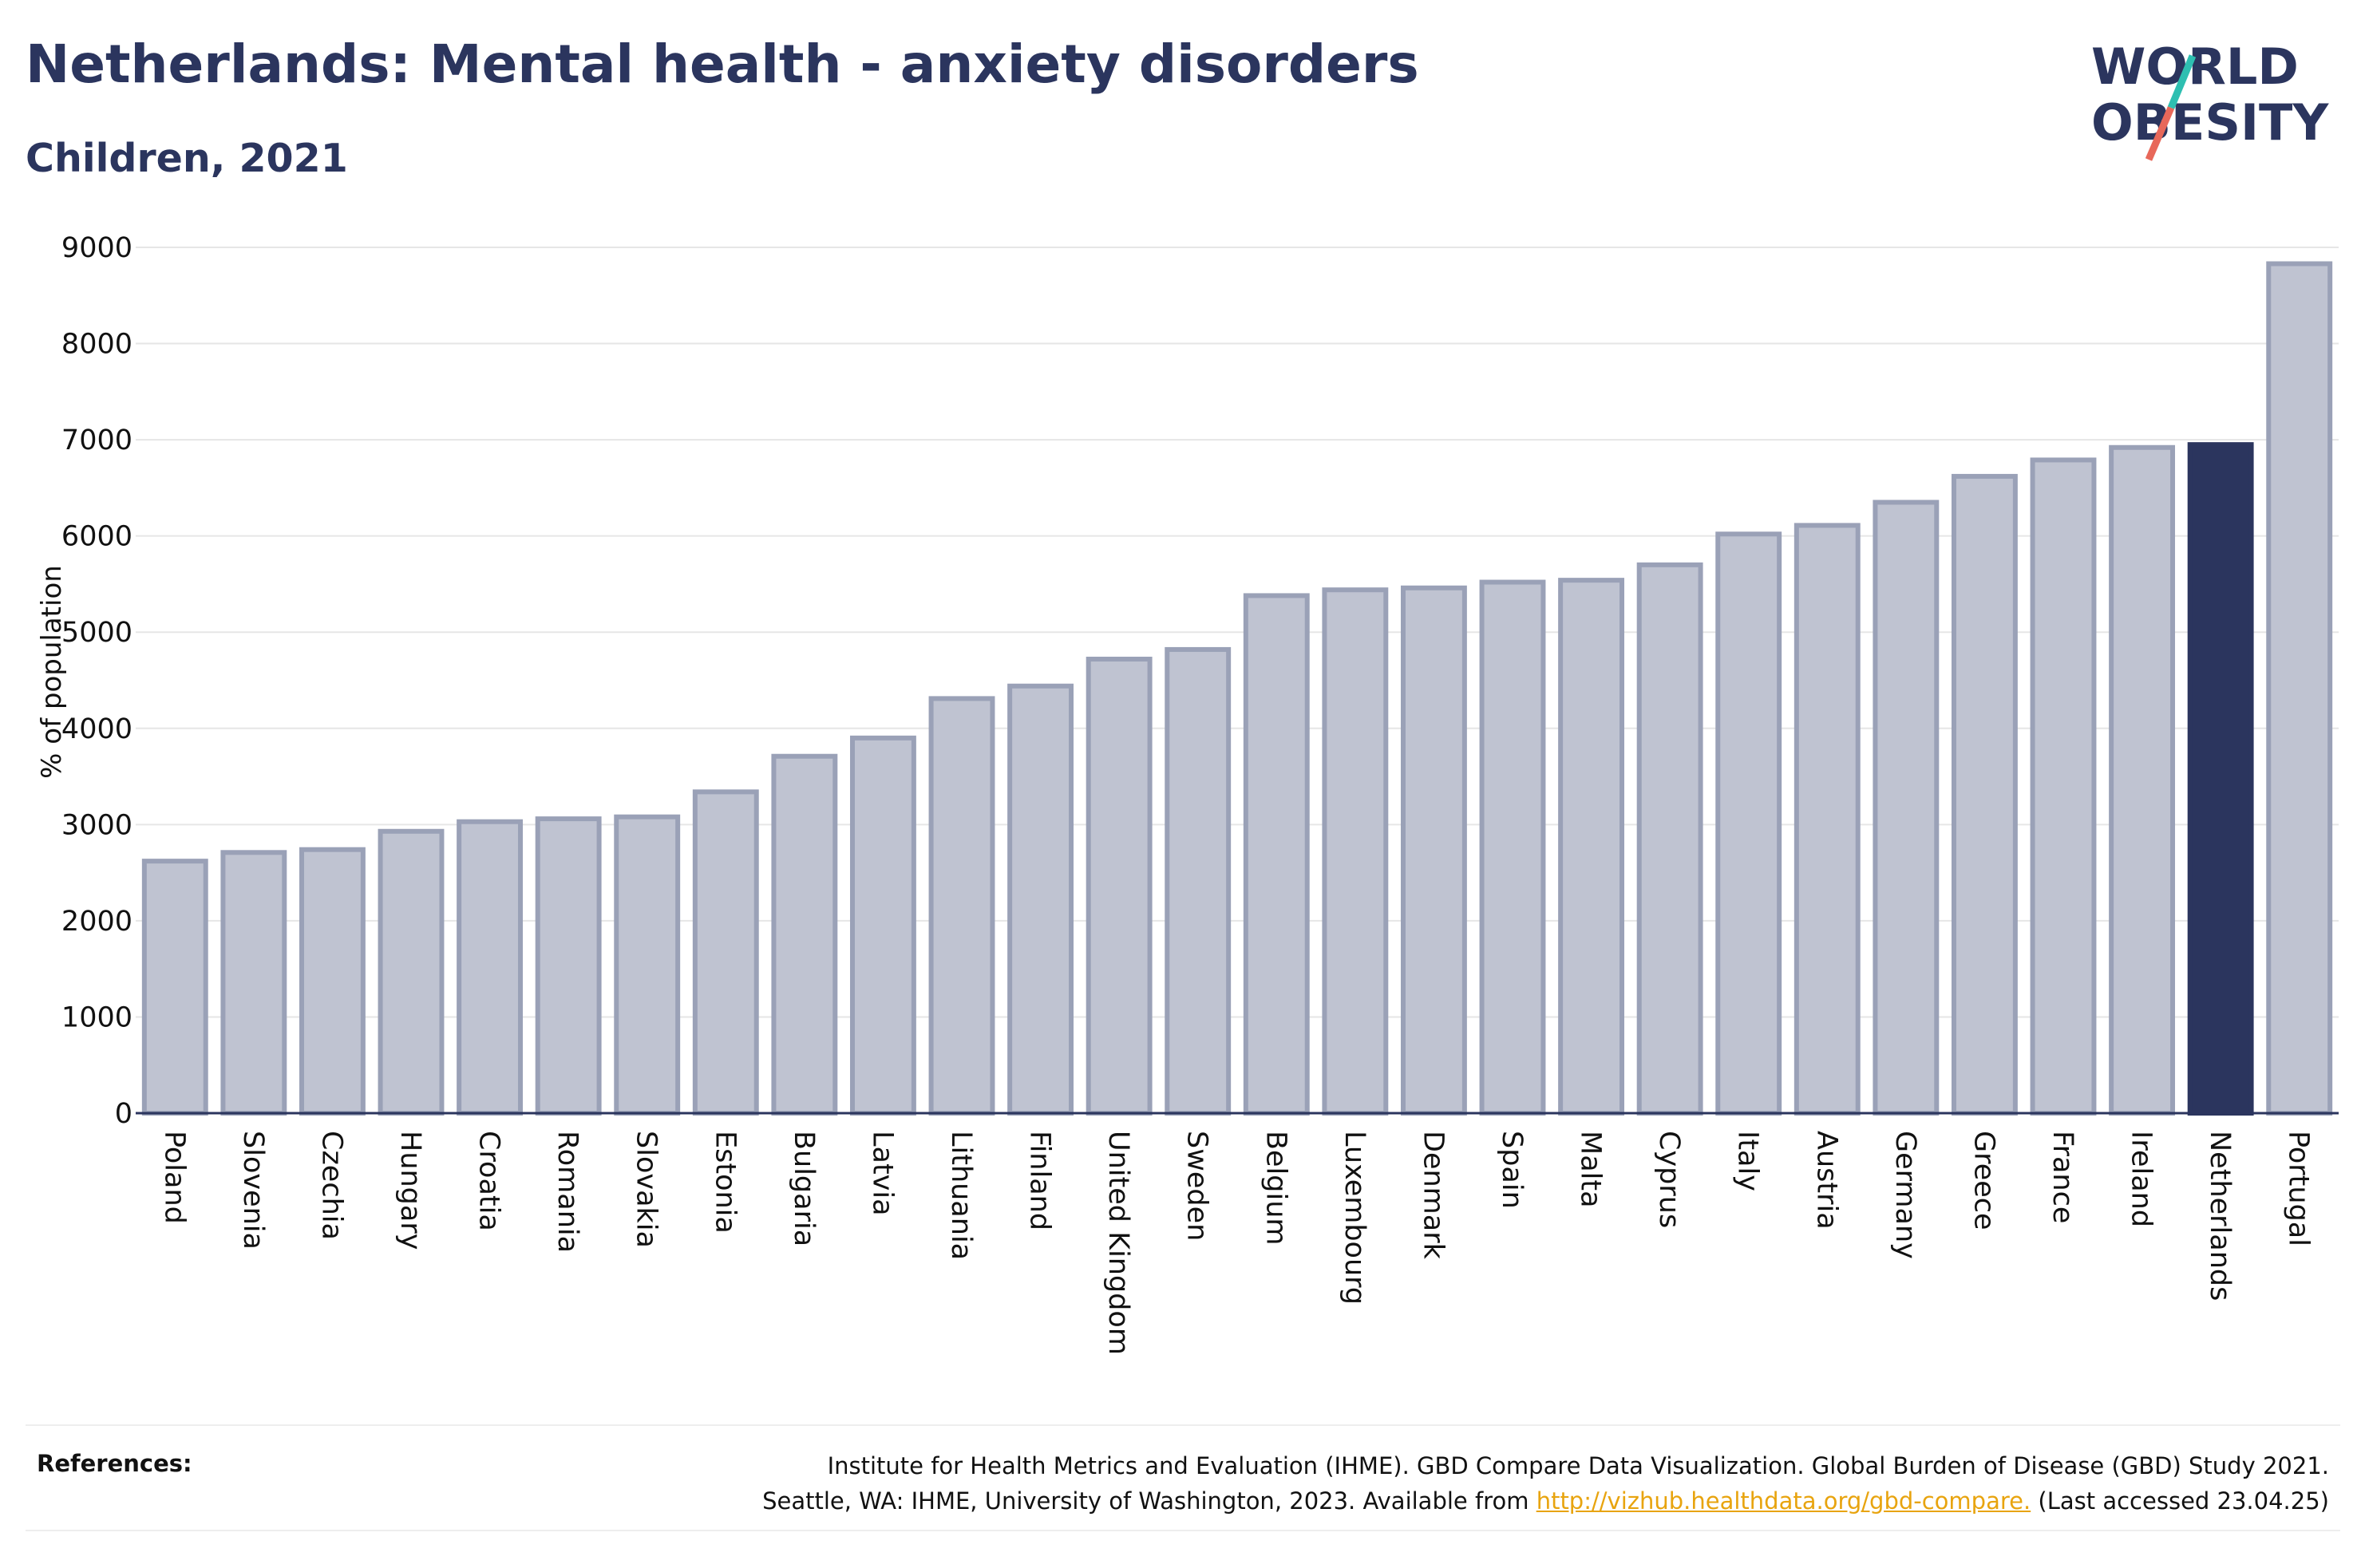 The image size is (2361, 1568). I want to click on bar-austria, so click(1827, 820).